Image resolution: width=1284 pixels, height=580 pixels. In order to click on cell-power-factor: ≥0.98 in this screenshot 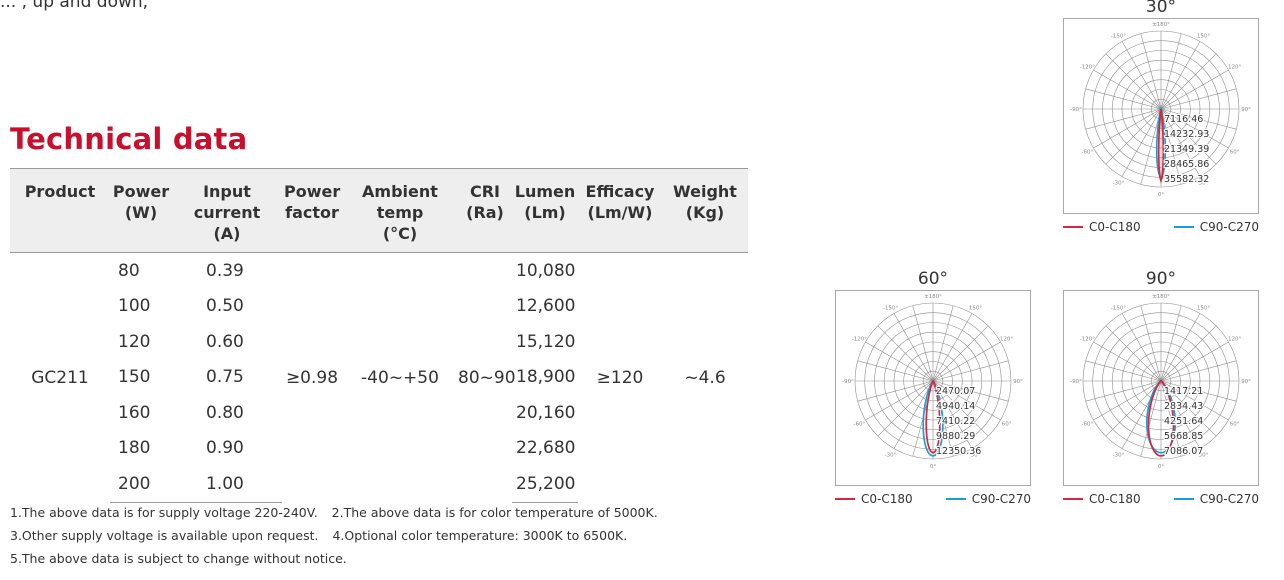, I will do `click(312, 377)`.